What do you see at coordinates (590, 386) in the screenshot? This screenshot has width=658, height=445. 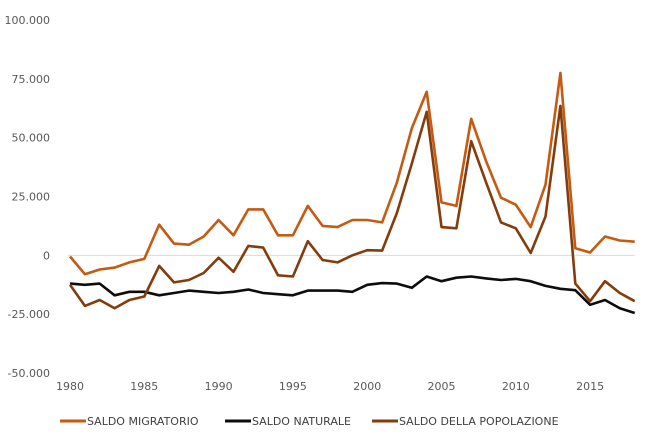 I see `x-tick-label: 2015` at bounding box center [590, 386].